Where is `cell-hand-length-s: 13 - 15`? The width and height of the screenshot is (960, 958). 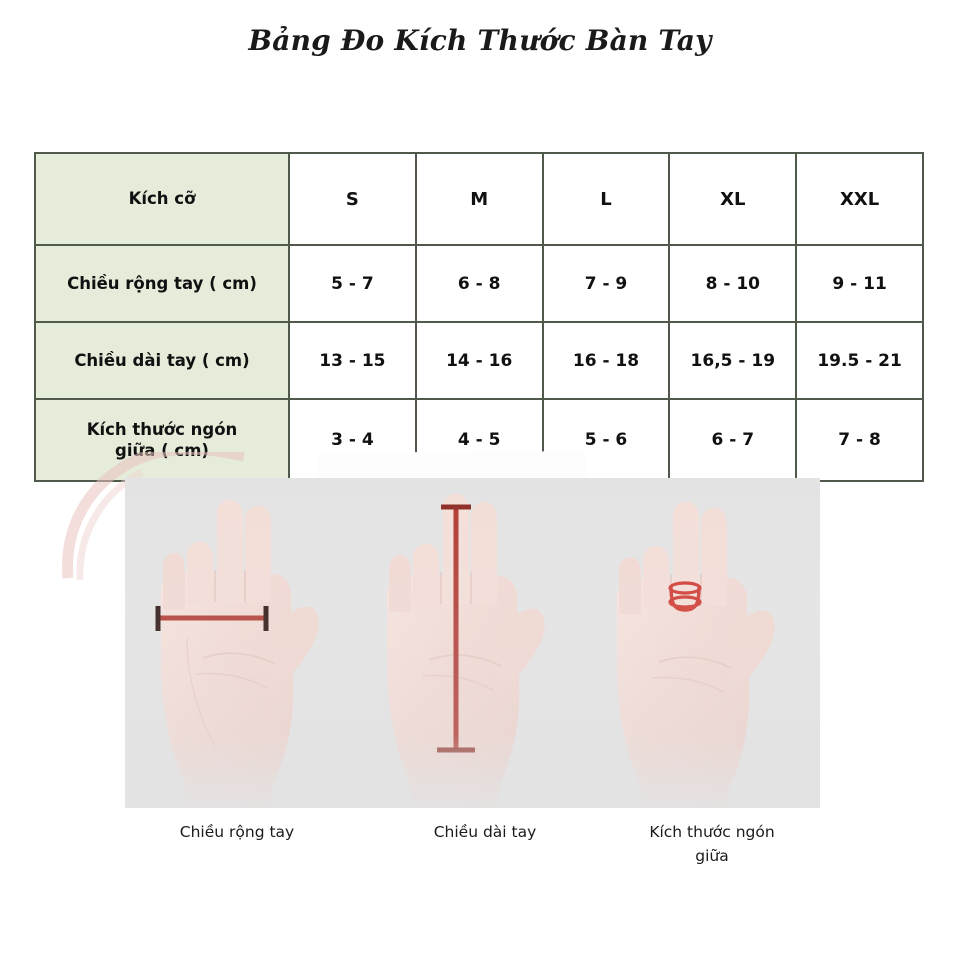
cell-hand-length-s: 13 - 15 is located at coordinates (352, 360).